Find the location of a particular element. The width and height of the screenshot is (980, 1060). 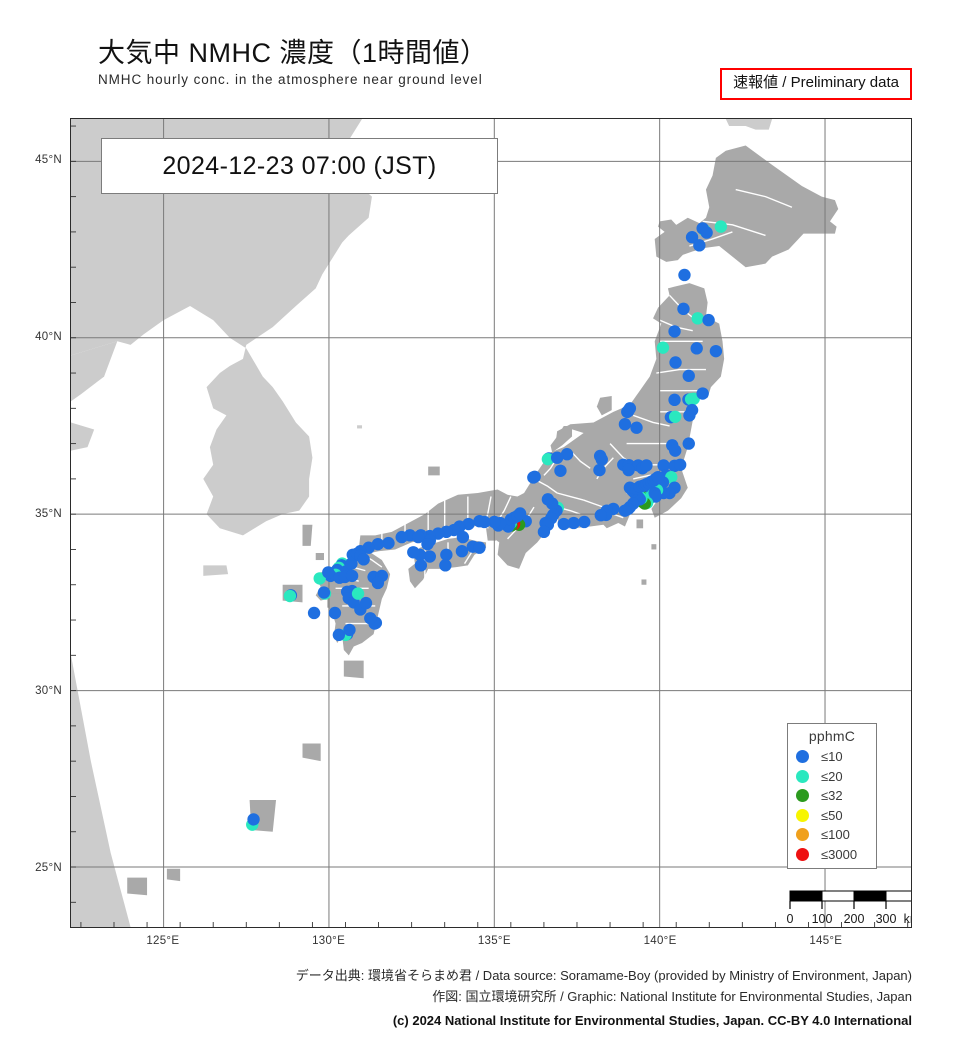

y-axis-tick-label: 40°N is located at coordinates (48, 337).